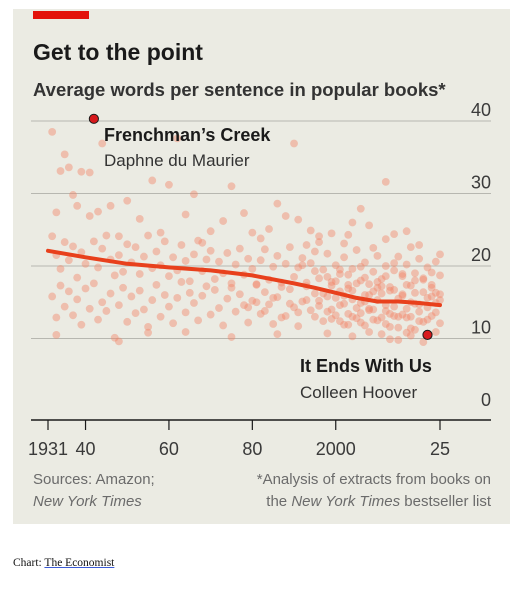  Describe the element at coordinates (187, 135) in the screenshot. I see `highlight-label-title: Frenchman’s Creek` at that location.